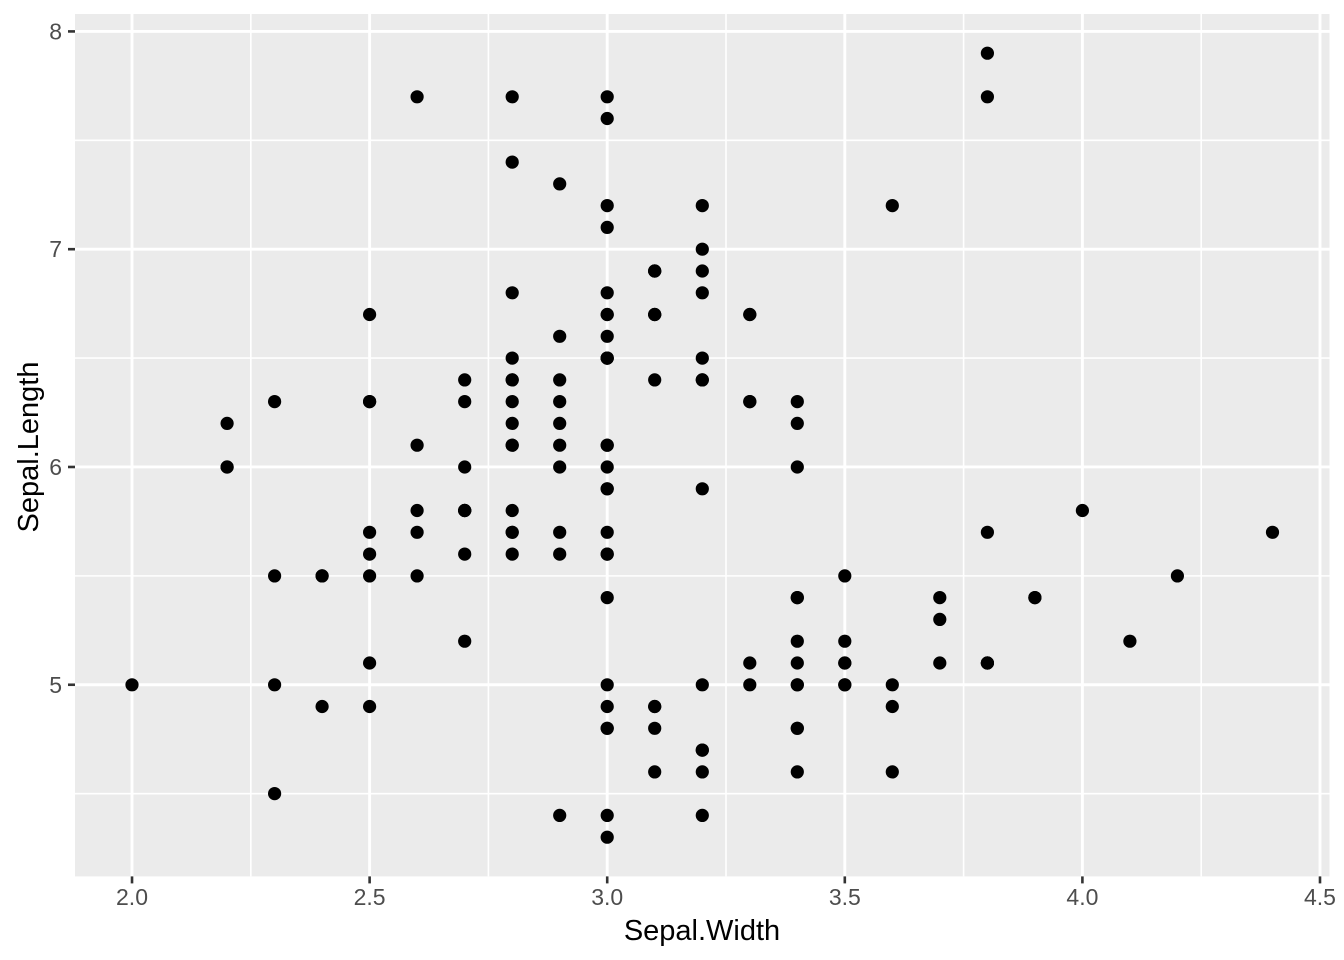 This screenshot has height=960, width=1344. What do you see at coordinates (370, 897) in the screenshot?
I see `x-tick-label: 2.5` at bounding box center [370, 897].